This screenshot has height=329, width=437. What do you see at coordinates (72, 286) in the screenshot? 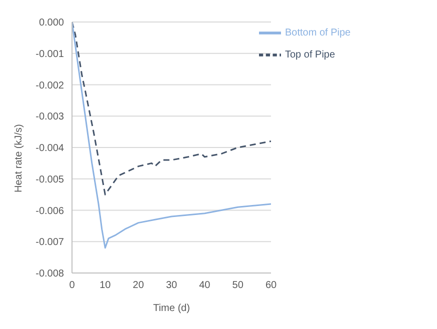
I see `x-tick-label: 0` at bounding box center [72, 286].